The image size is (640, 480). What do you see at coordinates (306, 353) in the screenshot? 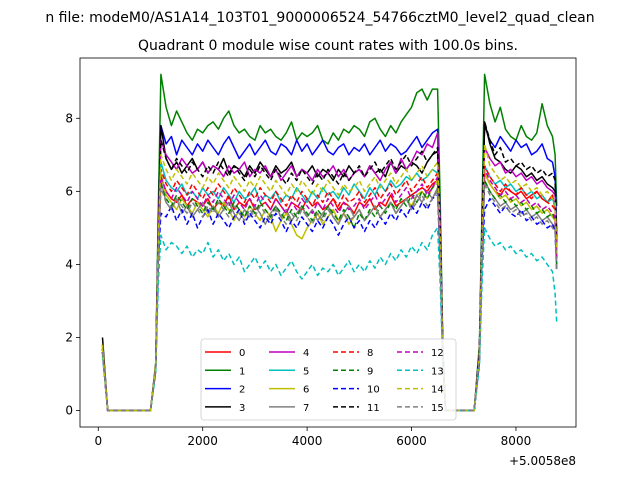
I see `legend-label-4: 4` at bounding box center [306, 353].